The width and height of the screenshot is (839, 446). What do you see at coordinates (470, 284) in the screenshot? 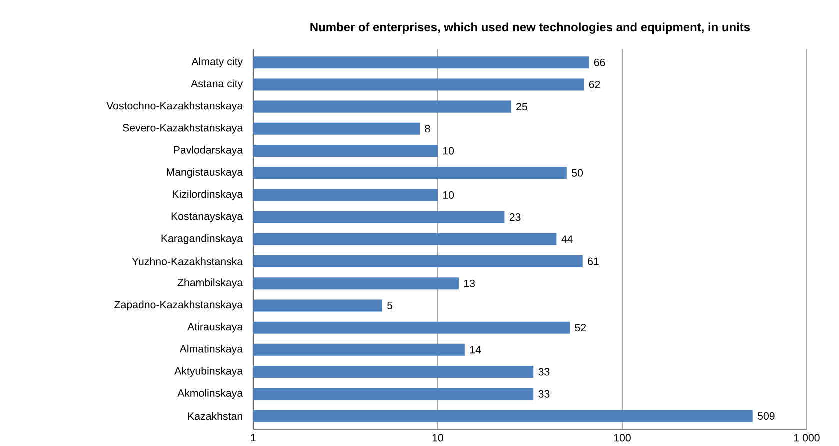
I see `data-label: 13` at bounding box center [470, 284].